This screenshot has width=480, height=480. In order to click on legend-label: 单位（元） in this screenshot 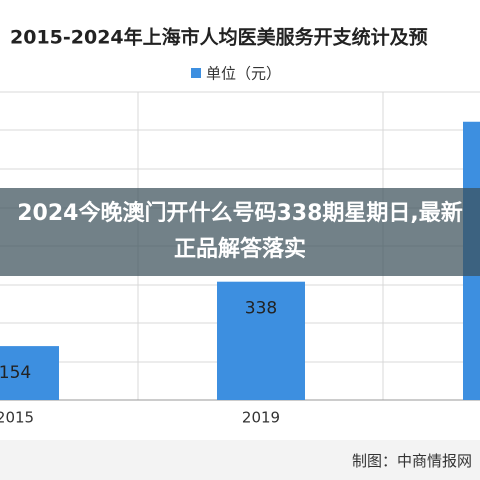, I will do `click(243, 74)`.